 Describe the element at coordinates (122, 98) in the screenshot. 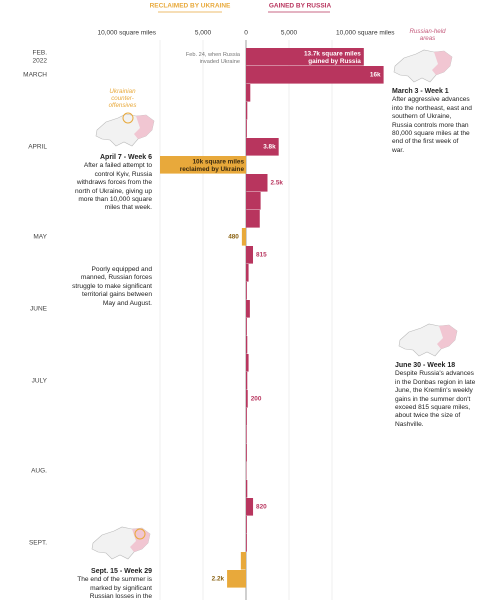

I see `map-label: Ukrainian counter-offensives` at that location.